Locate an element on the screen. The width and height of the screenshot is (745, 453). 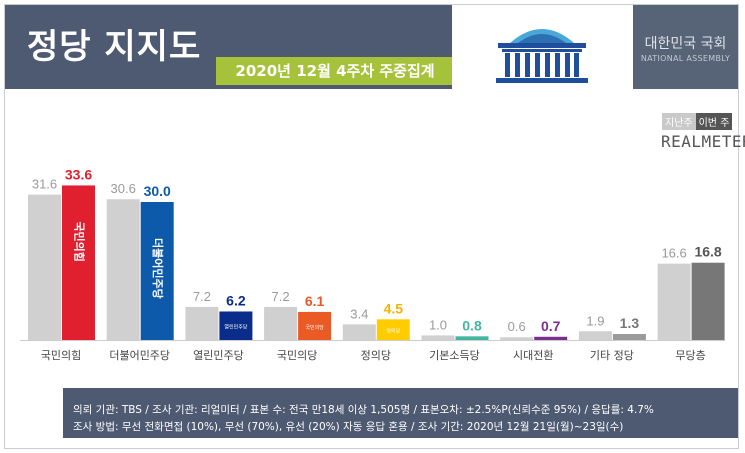
brand-logo: REALMETER is located at coordinates (703, 141).